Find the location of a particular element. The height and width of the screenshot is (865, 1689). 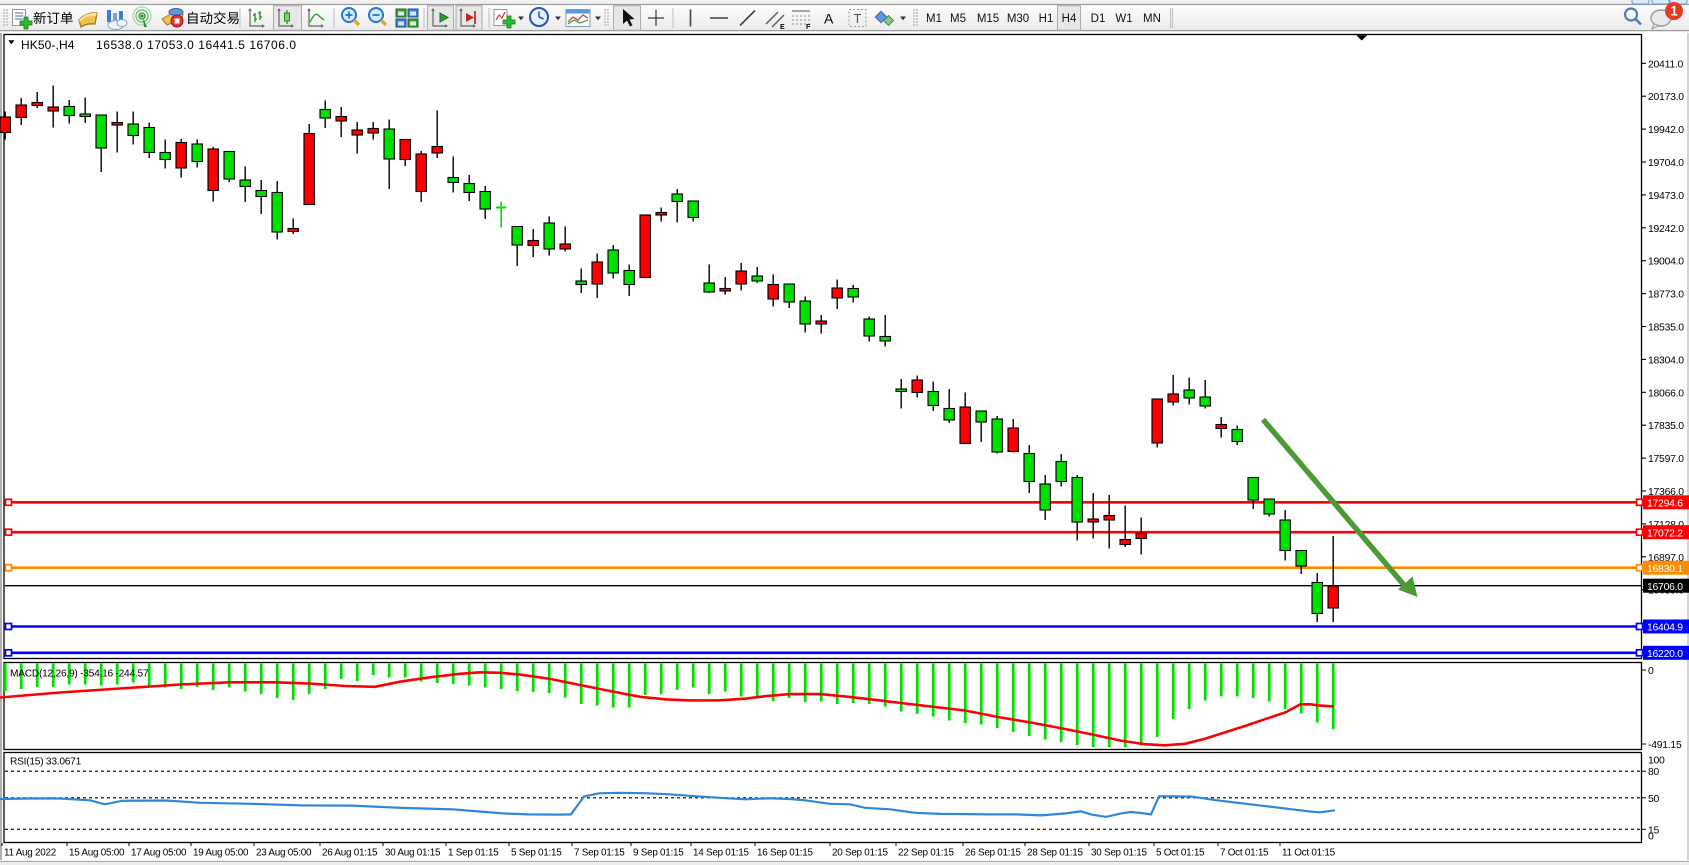

svg-text: 19 Aug 05:00 is located at coordinates (221, 853).